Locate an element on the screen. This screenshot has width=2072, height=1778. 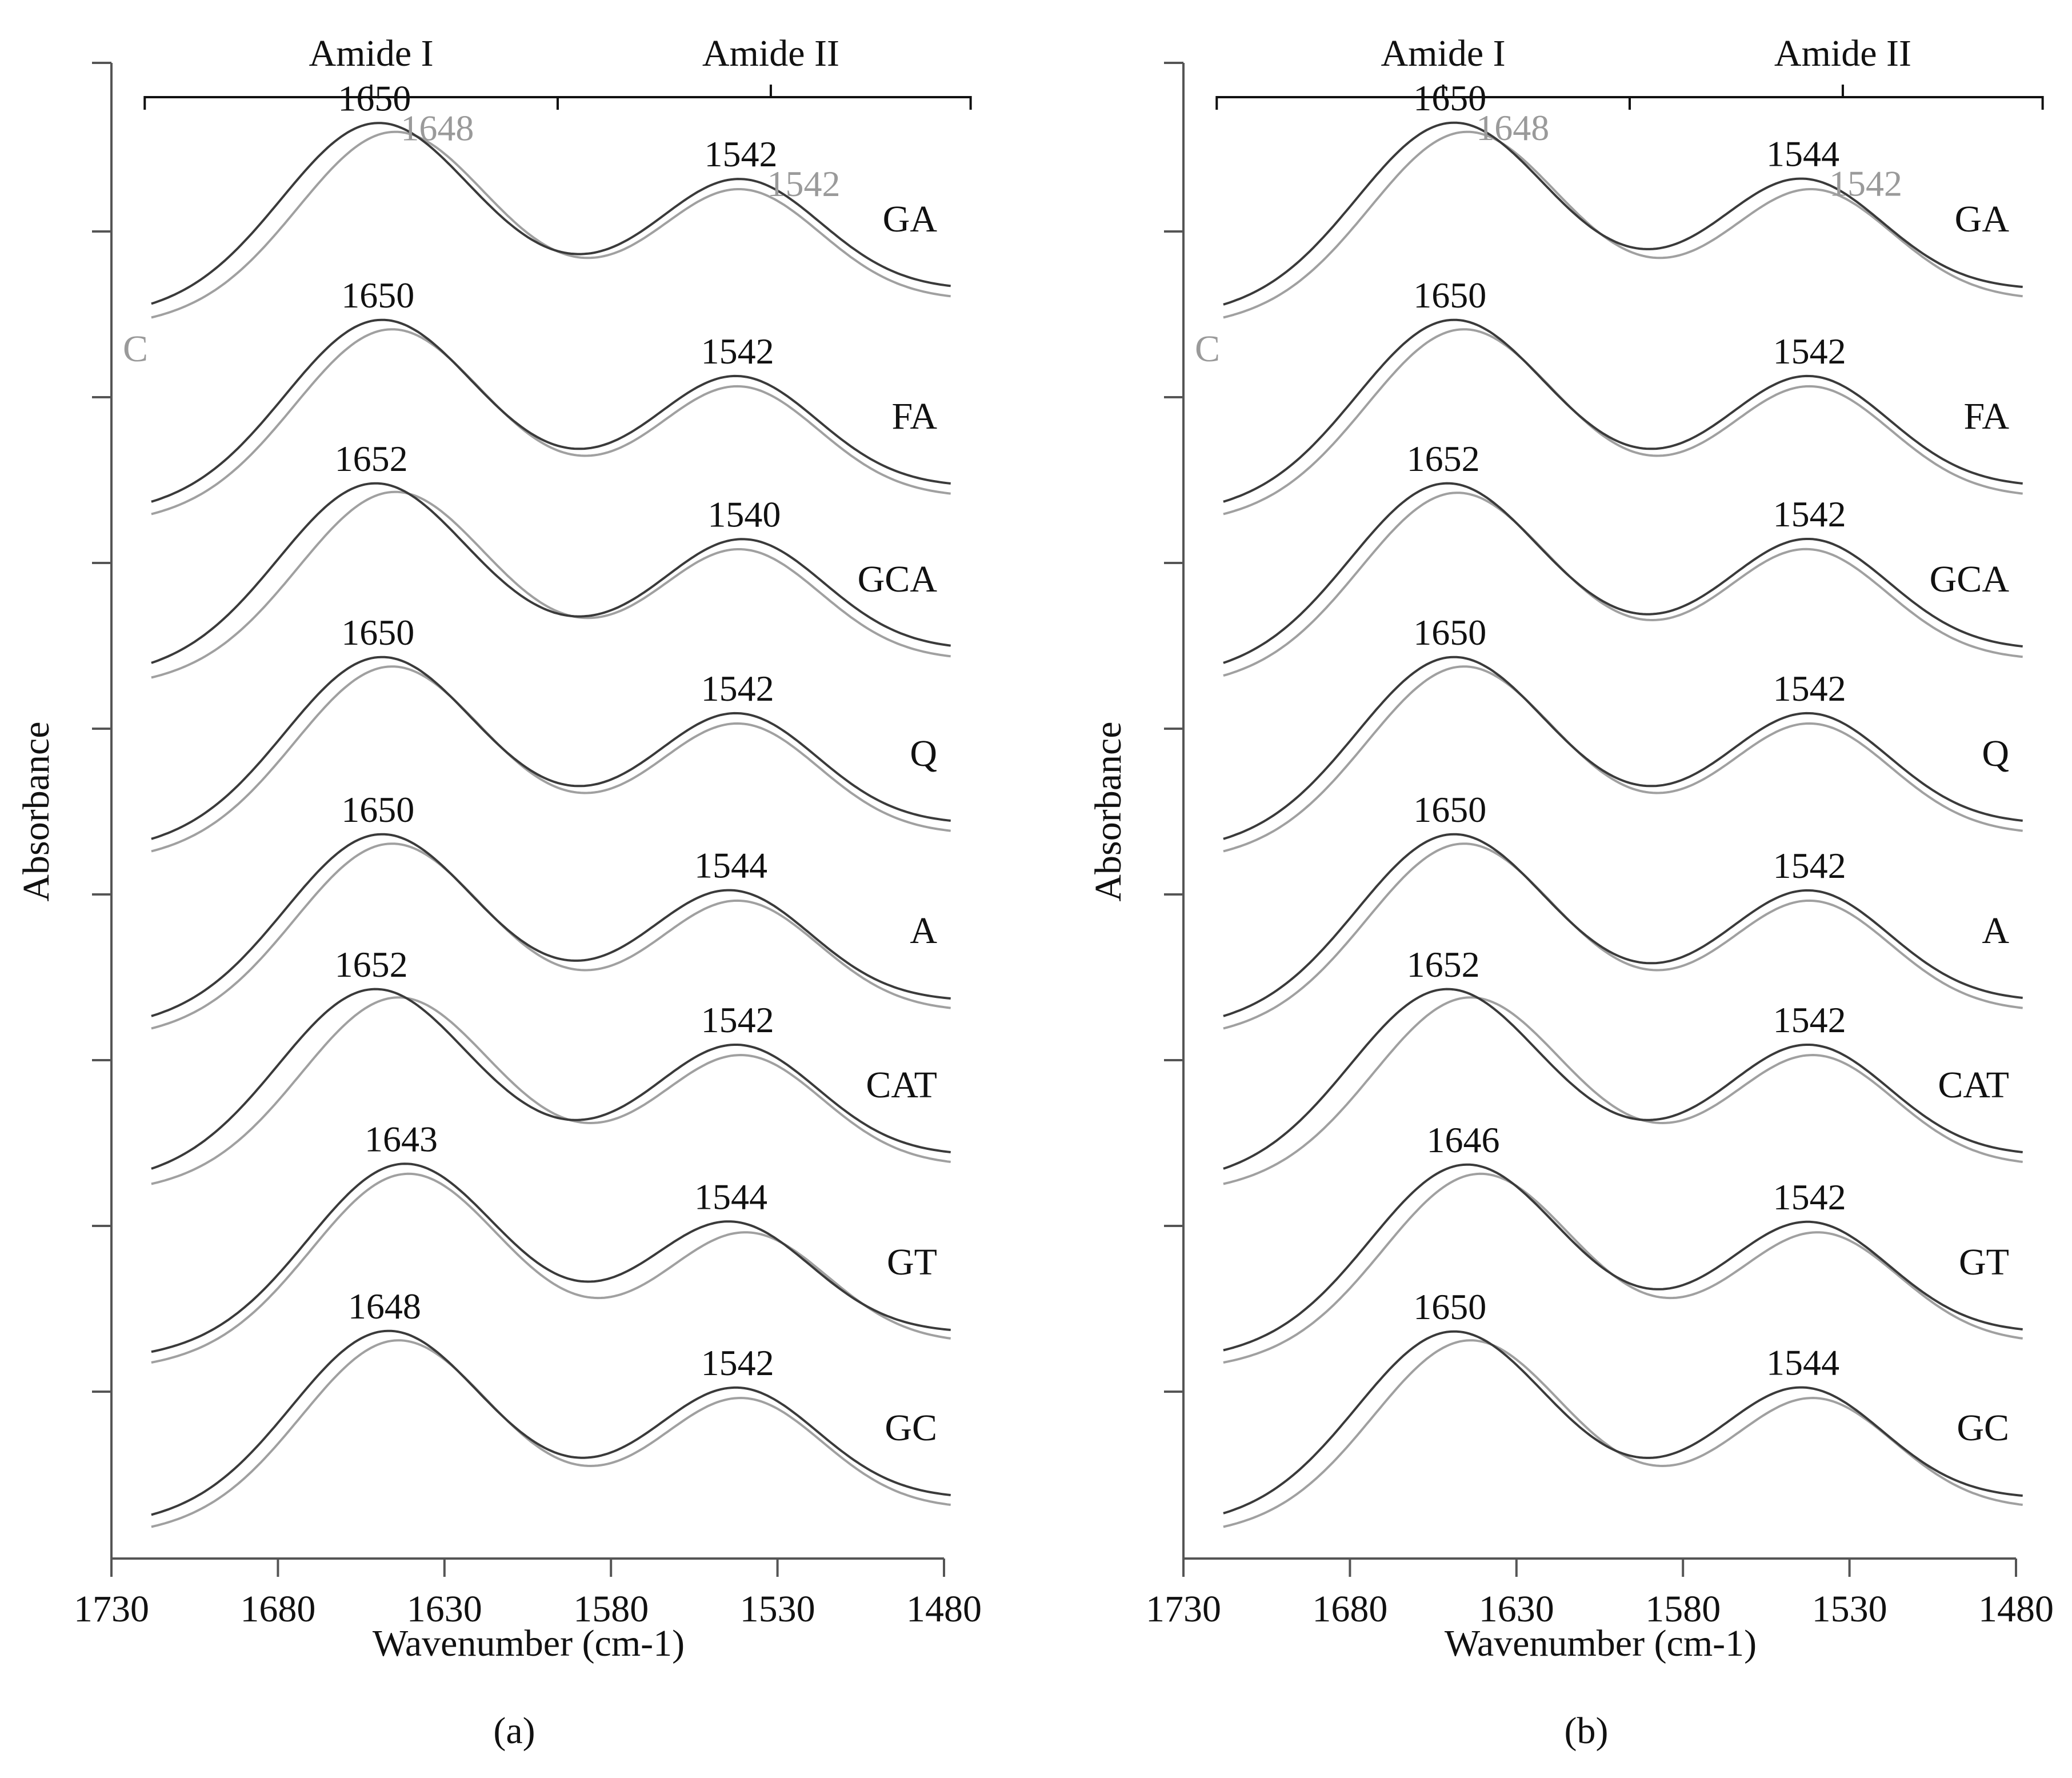
trace-ga: GA 1650 1542 1648 1542 is located at coordinates (551, 198).